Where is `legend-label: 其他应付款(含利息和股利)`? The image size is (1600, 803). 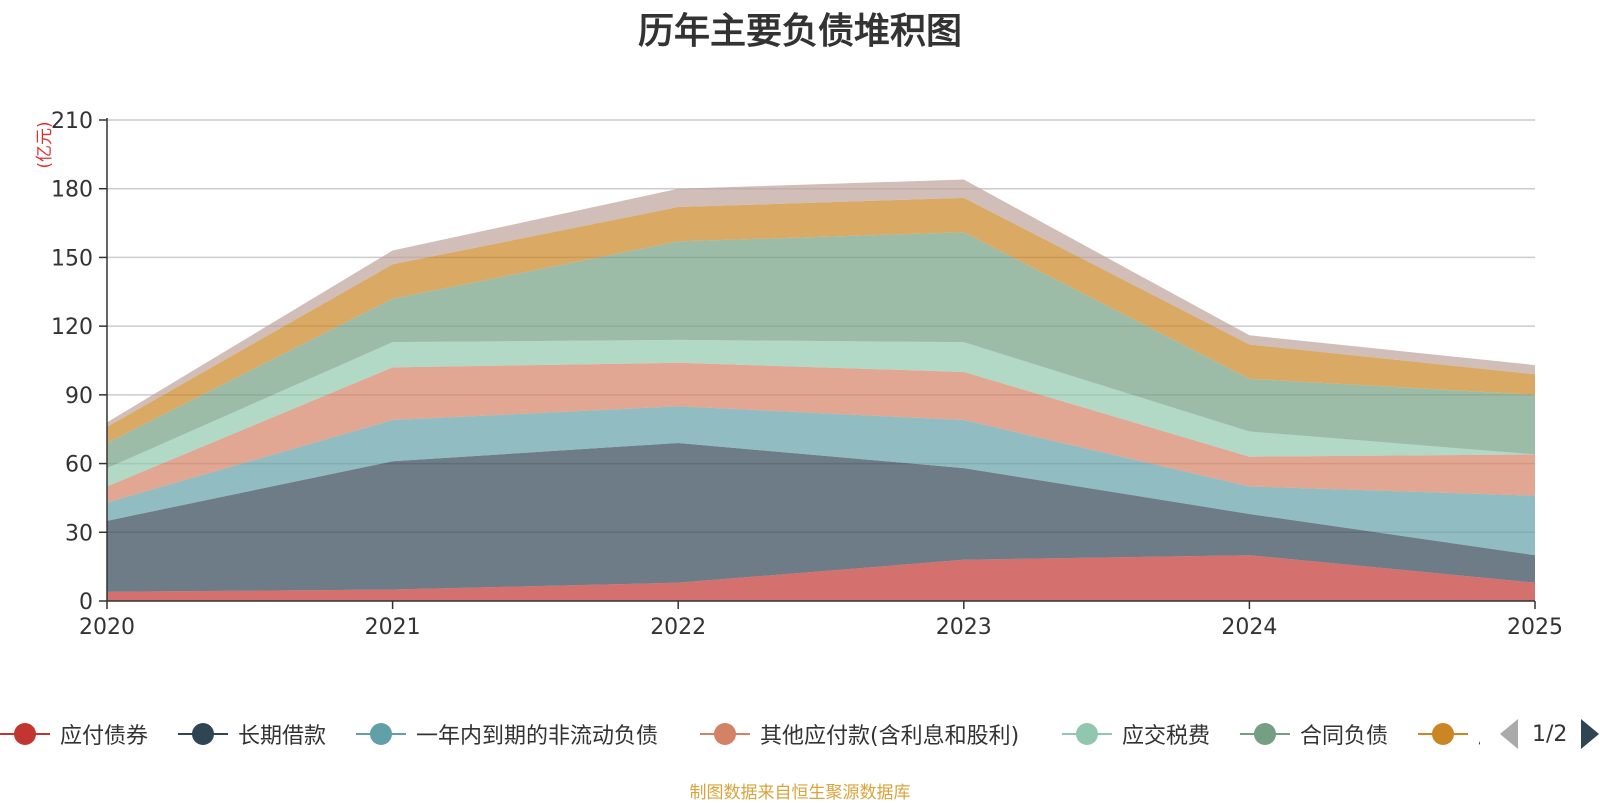 legend-label: 其他应付款(含利息和股利) is located at coordinates (890, 736).